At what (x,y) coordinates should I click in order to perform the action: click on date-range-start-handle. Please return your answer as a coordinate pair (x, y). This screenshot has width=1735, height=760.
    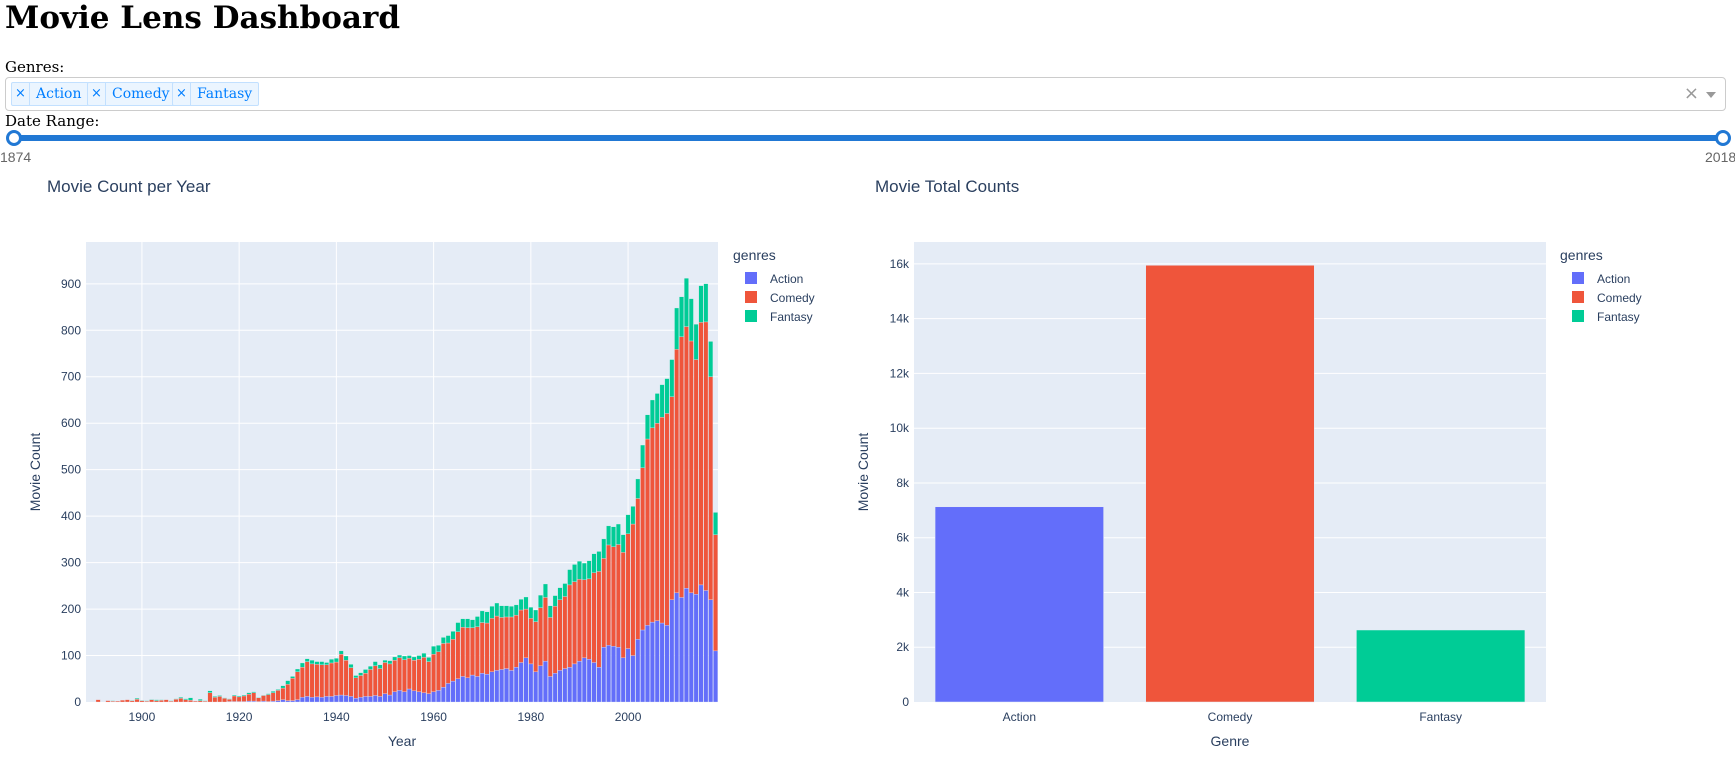
    Looking at the image, I should click on (14, 138).